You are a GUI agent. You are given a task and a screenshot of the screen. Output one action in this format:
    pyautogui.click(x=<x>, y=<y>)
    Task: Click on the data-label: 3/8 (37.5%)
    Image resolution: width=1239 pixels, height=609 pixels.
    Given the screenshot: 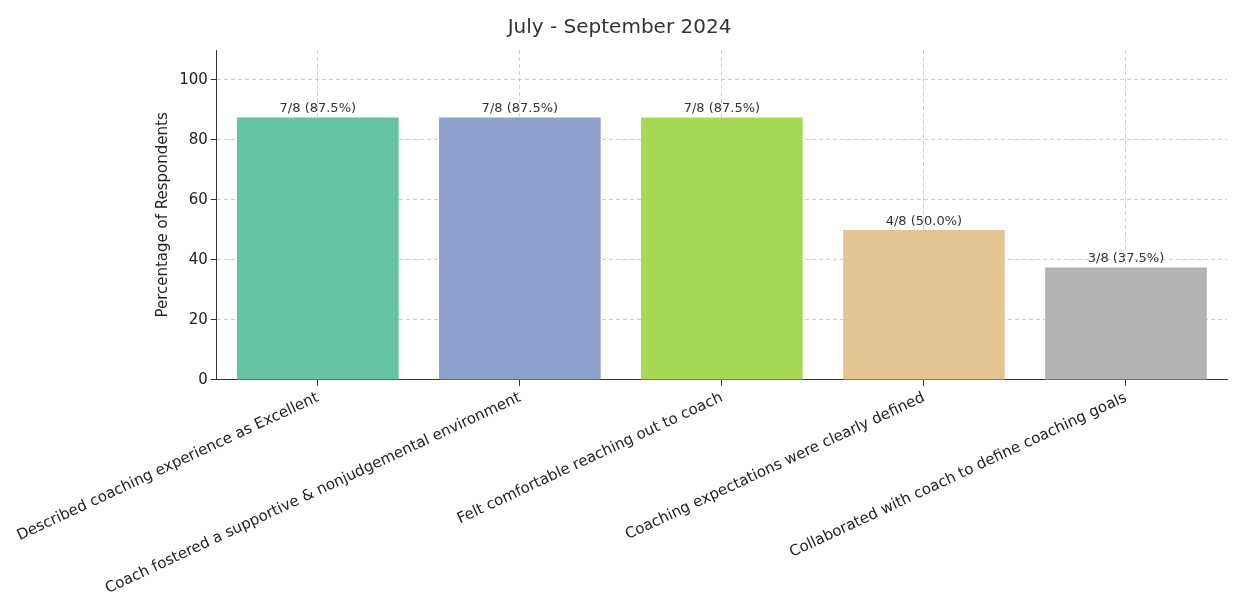 What is the action you would take?
    pyautogui.click(x=1126, y=258)
    